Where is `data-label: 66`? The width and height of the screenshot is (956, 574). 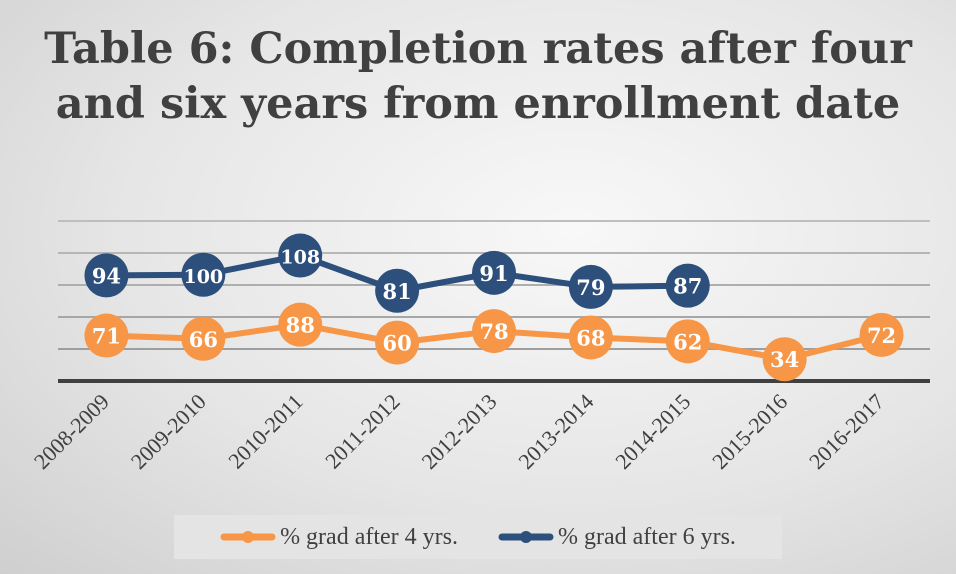
data-label: 66 is located at coordinates (203, 339).